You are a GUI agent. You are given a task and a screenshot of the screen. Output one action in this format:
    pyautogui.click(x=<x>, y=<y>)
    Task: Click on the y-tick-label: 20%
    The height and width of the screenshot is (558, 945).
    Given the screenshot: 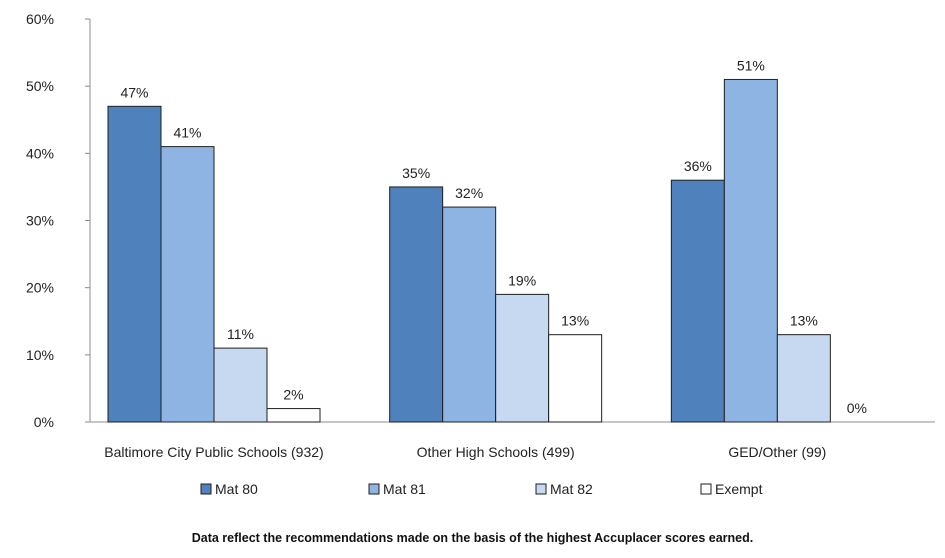 What is the action you would take?
    pyautogui.click(x=40, y=288)
    